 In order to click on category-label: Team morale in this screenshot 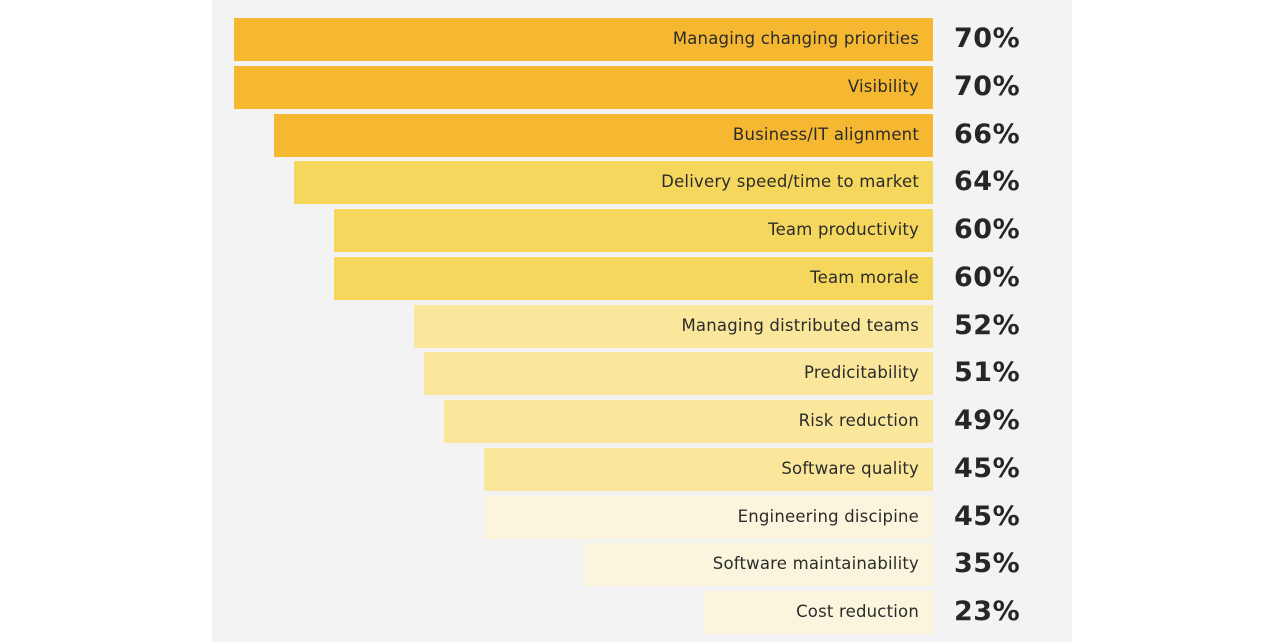, I will do `click(864, 277)`.